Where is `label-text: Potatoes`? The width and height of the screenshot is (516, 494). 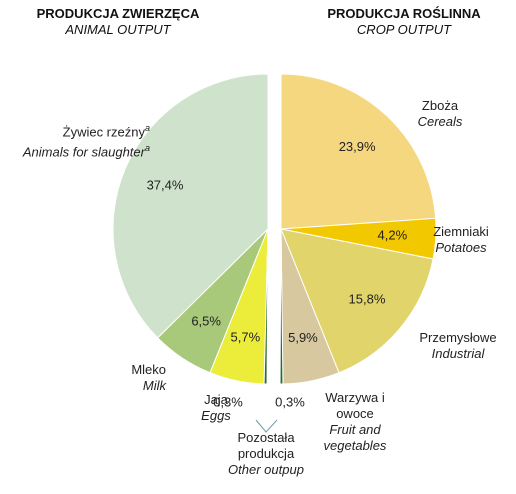 label-text: Potatoes is located at coordinates (461, 247).